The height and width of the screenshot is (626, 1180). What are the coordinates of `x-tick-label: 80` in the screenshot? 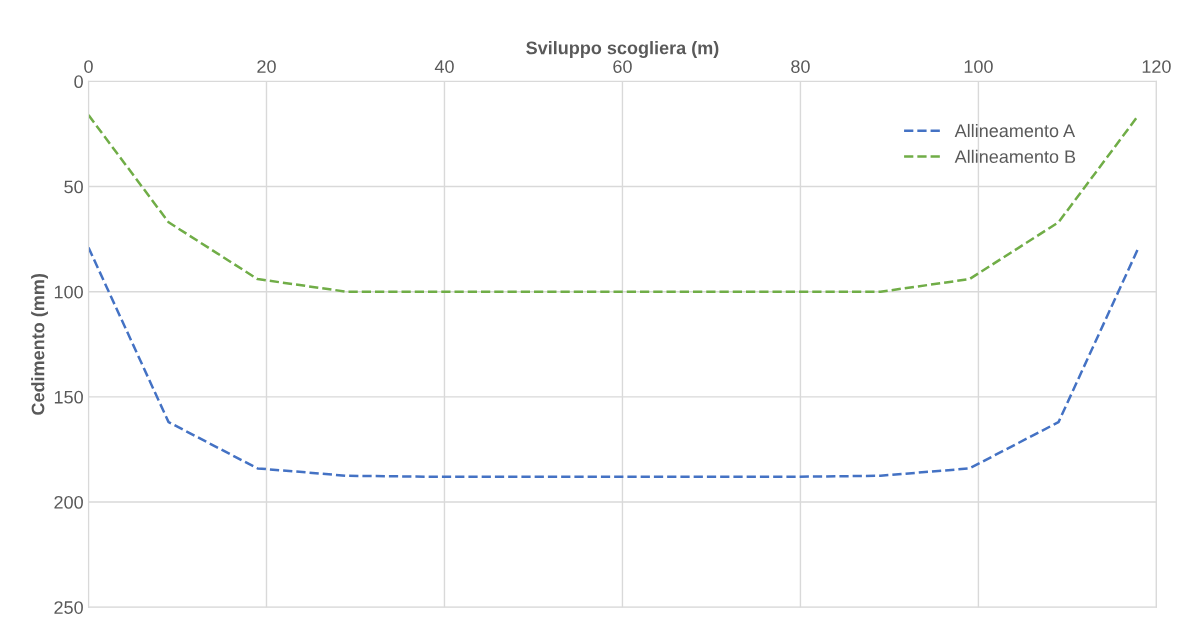 It's located at (800, 66).